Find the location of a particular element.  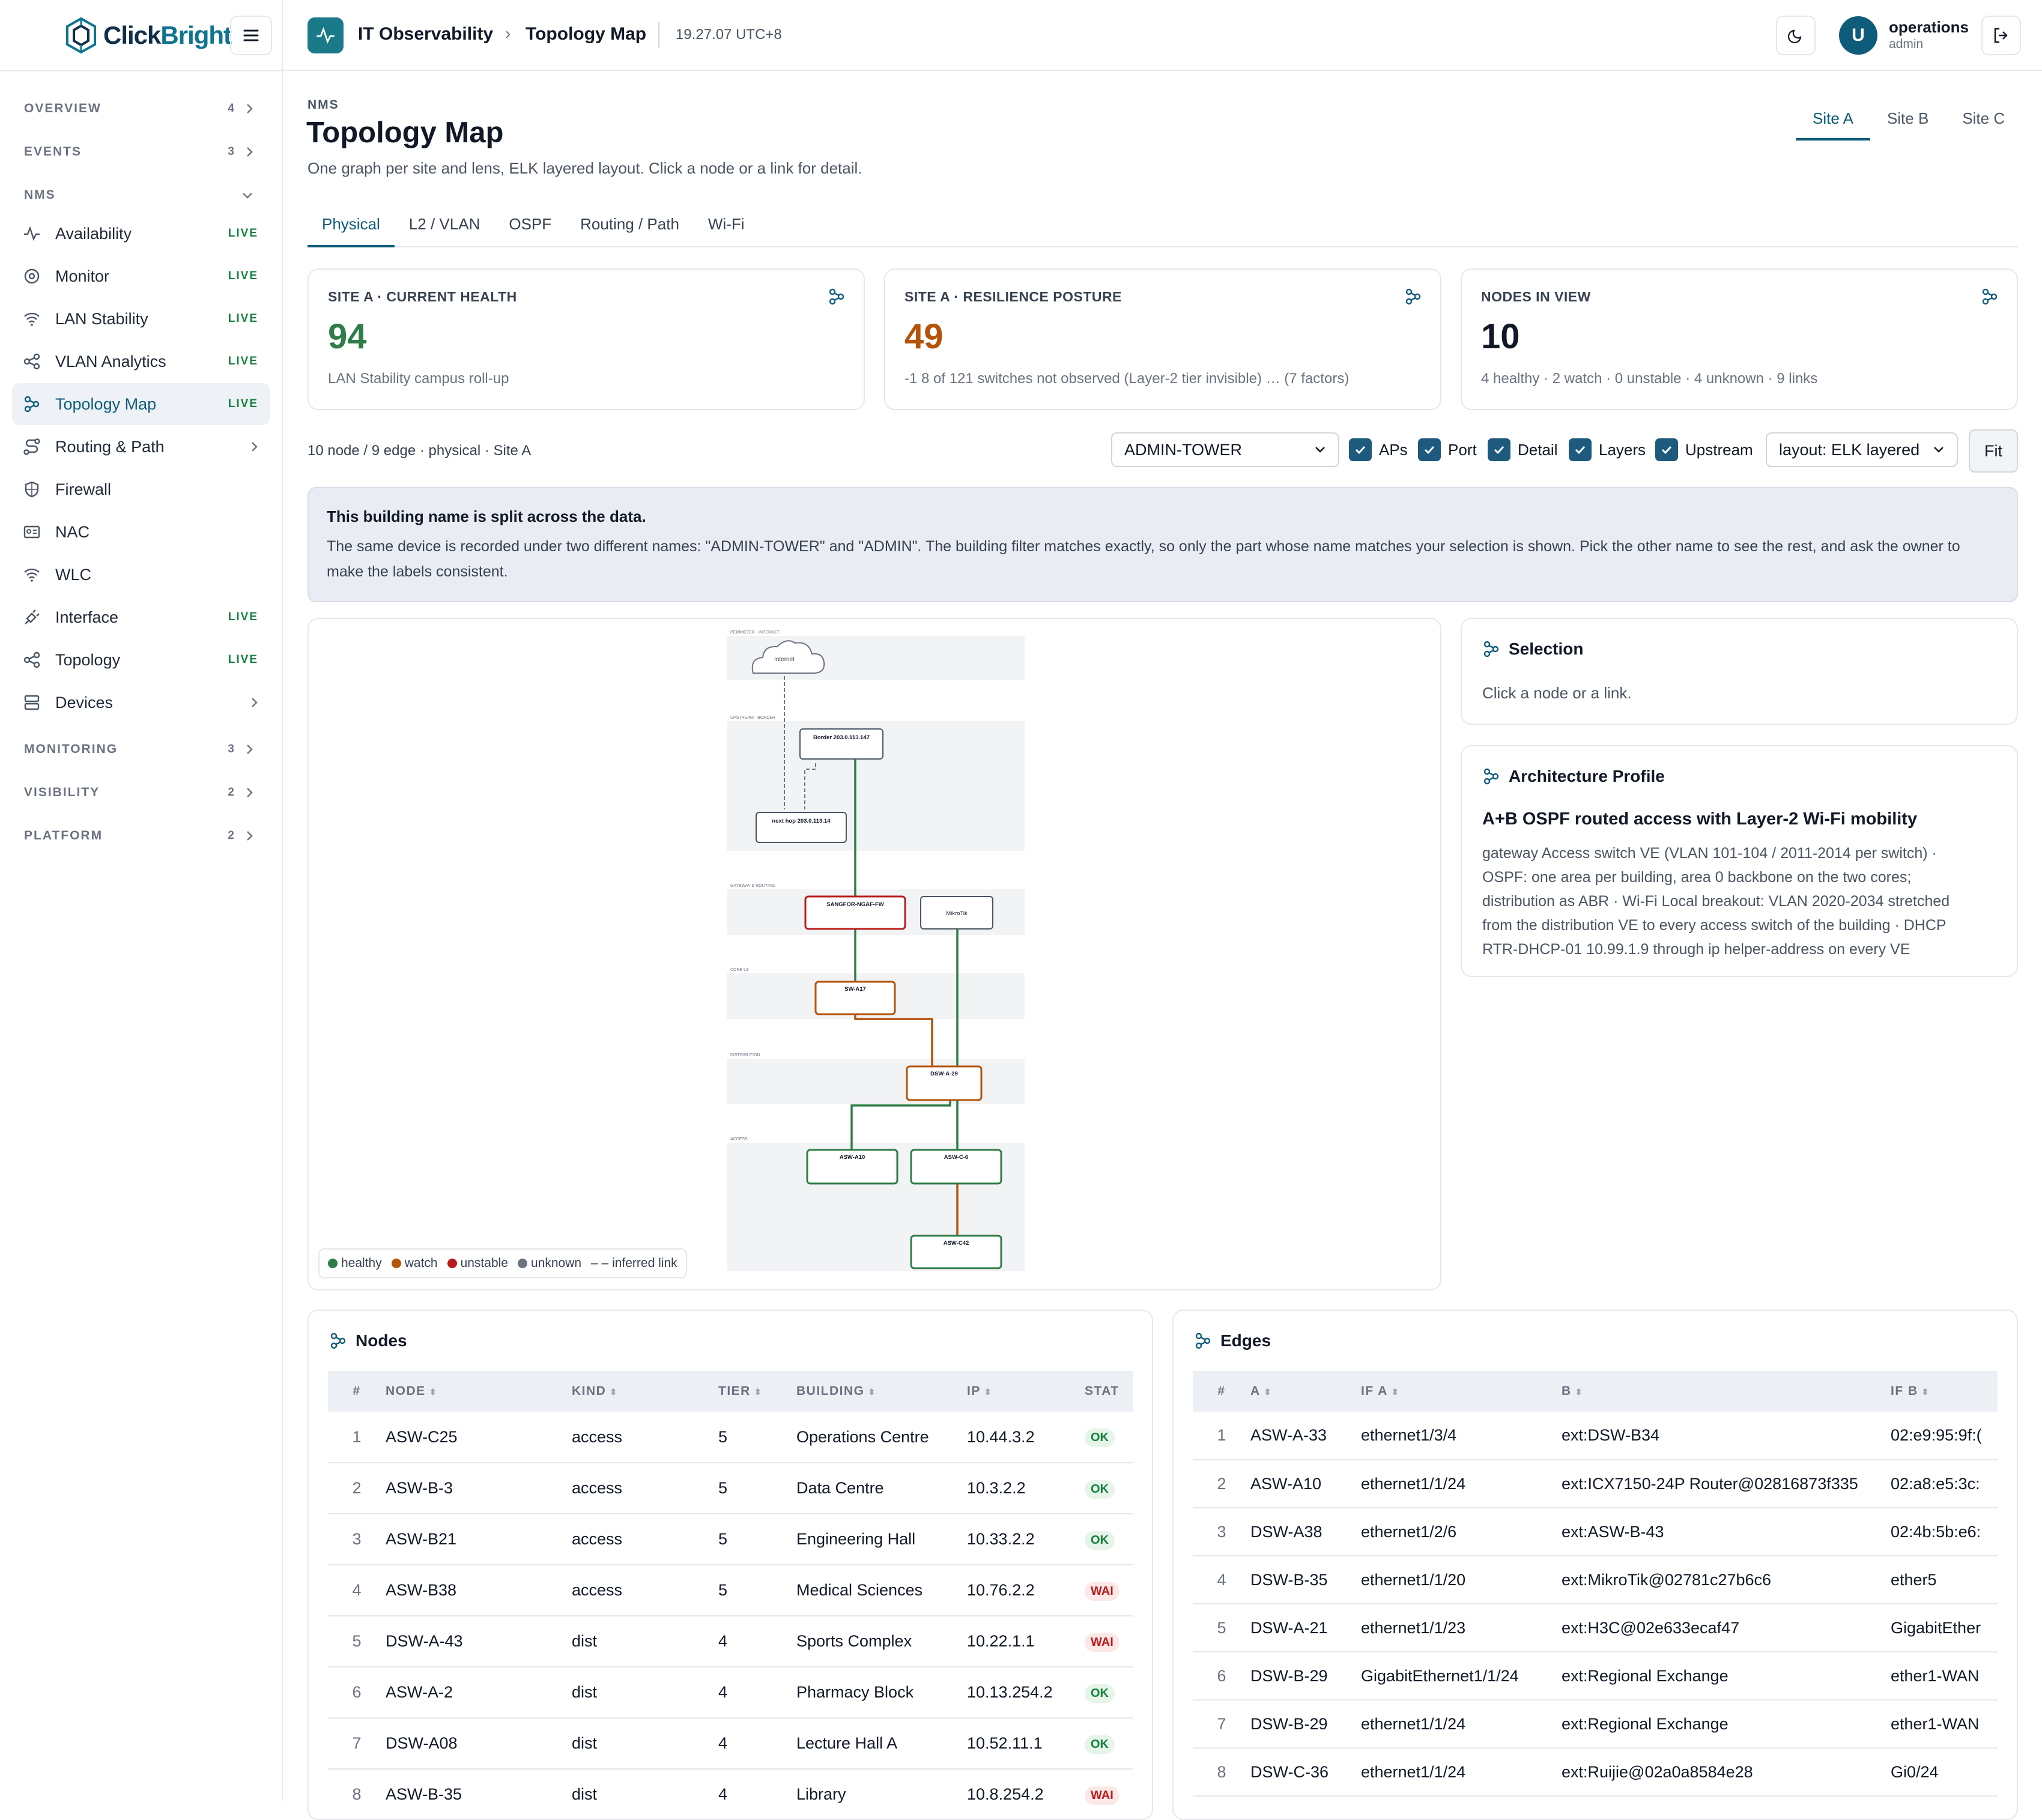

node-internet: Internet is located at coordinates (788, 657).